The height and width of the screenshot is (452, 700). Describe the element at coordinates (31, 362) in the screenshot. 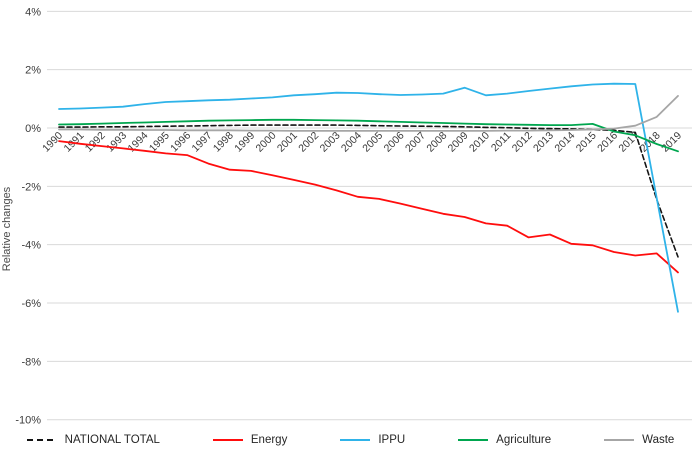

I see `y-tick-label: -8%` at that location.